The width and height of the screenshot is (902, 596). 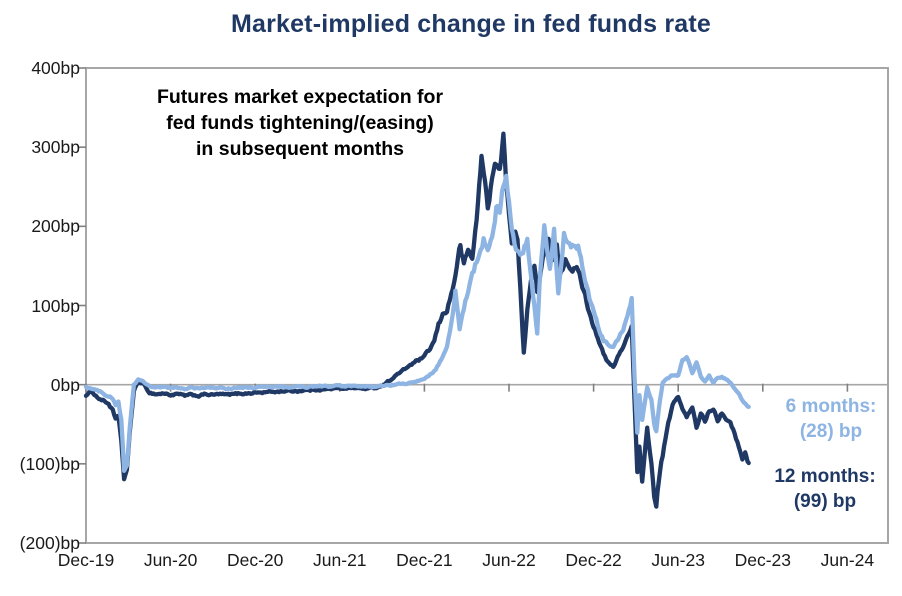 I want to click on y-tick-neg200bp: (200)bp, so click(x=49, y=543).